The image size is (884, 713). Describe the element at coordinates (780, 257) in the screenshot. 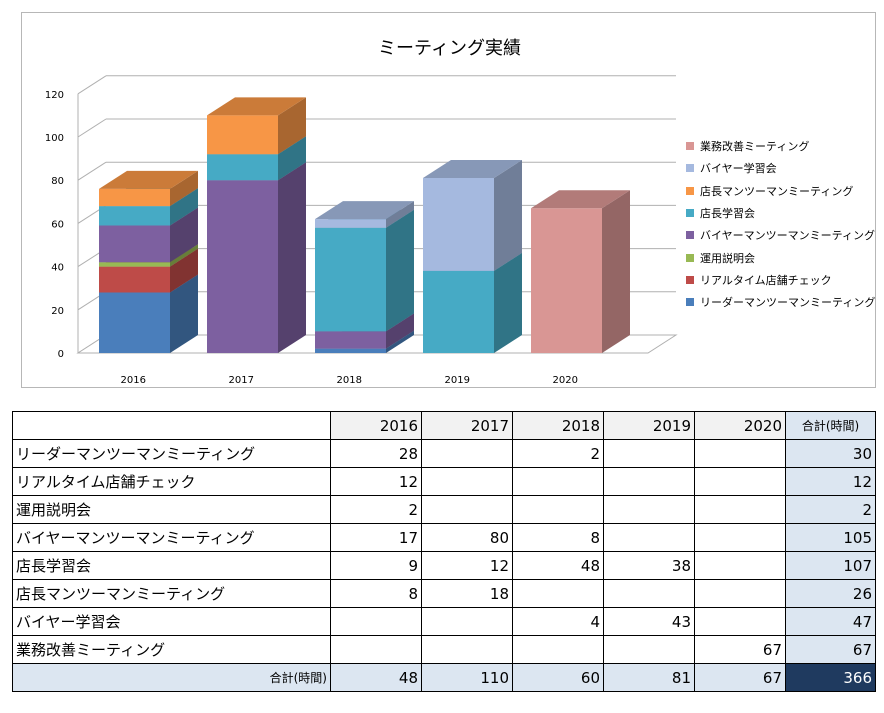

I see `legend-item: 運用説明会` at that location.